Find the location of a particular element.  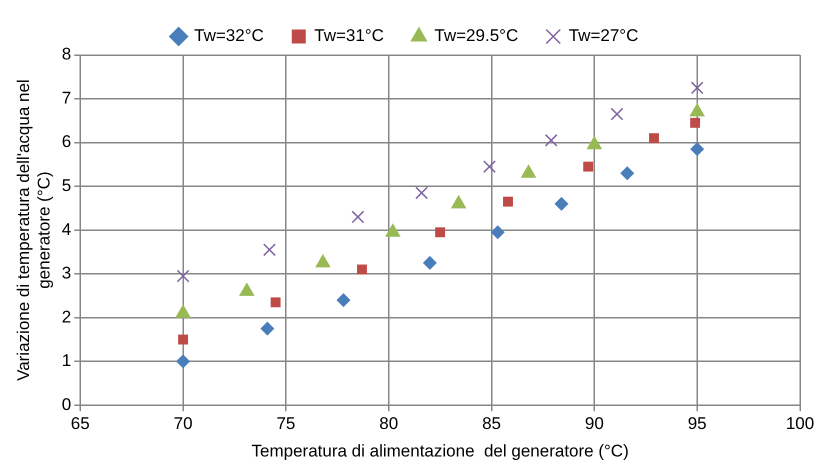

x-tick-label: 65 is located at coordinates (80, 424).